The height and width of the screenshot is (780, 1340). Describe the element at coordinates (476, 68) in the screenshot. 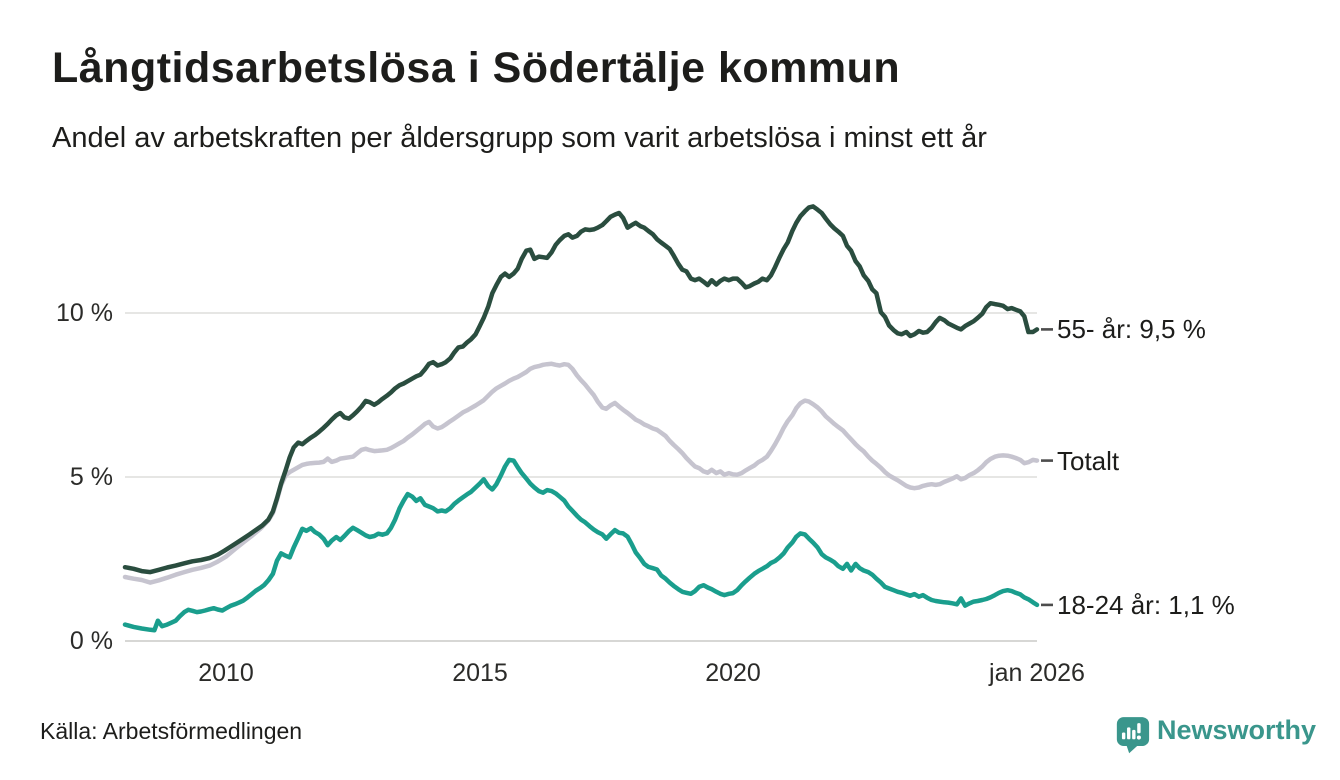

I see `page-title: Långtidsarbetslösa i Södertälje kommun` at that location.